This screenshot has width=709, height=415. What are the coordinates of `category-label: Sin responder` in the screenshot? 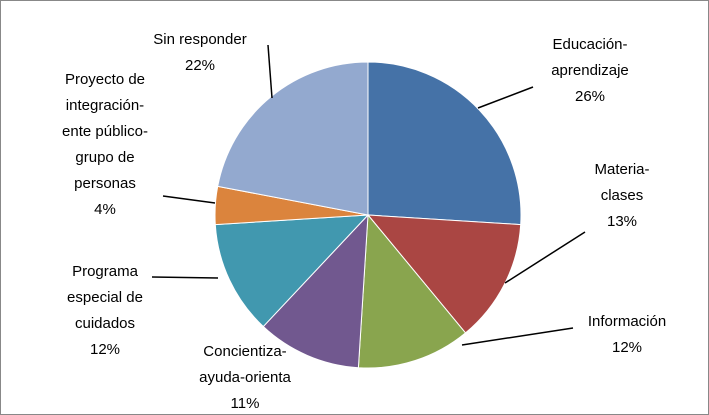 It's located at (200, 39).